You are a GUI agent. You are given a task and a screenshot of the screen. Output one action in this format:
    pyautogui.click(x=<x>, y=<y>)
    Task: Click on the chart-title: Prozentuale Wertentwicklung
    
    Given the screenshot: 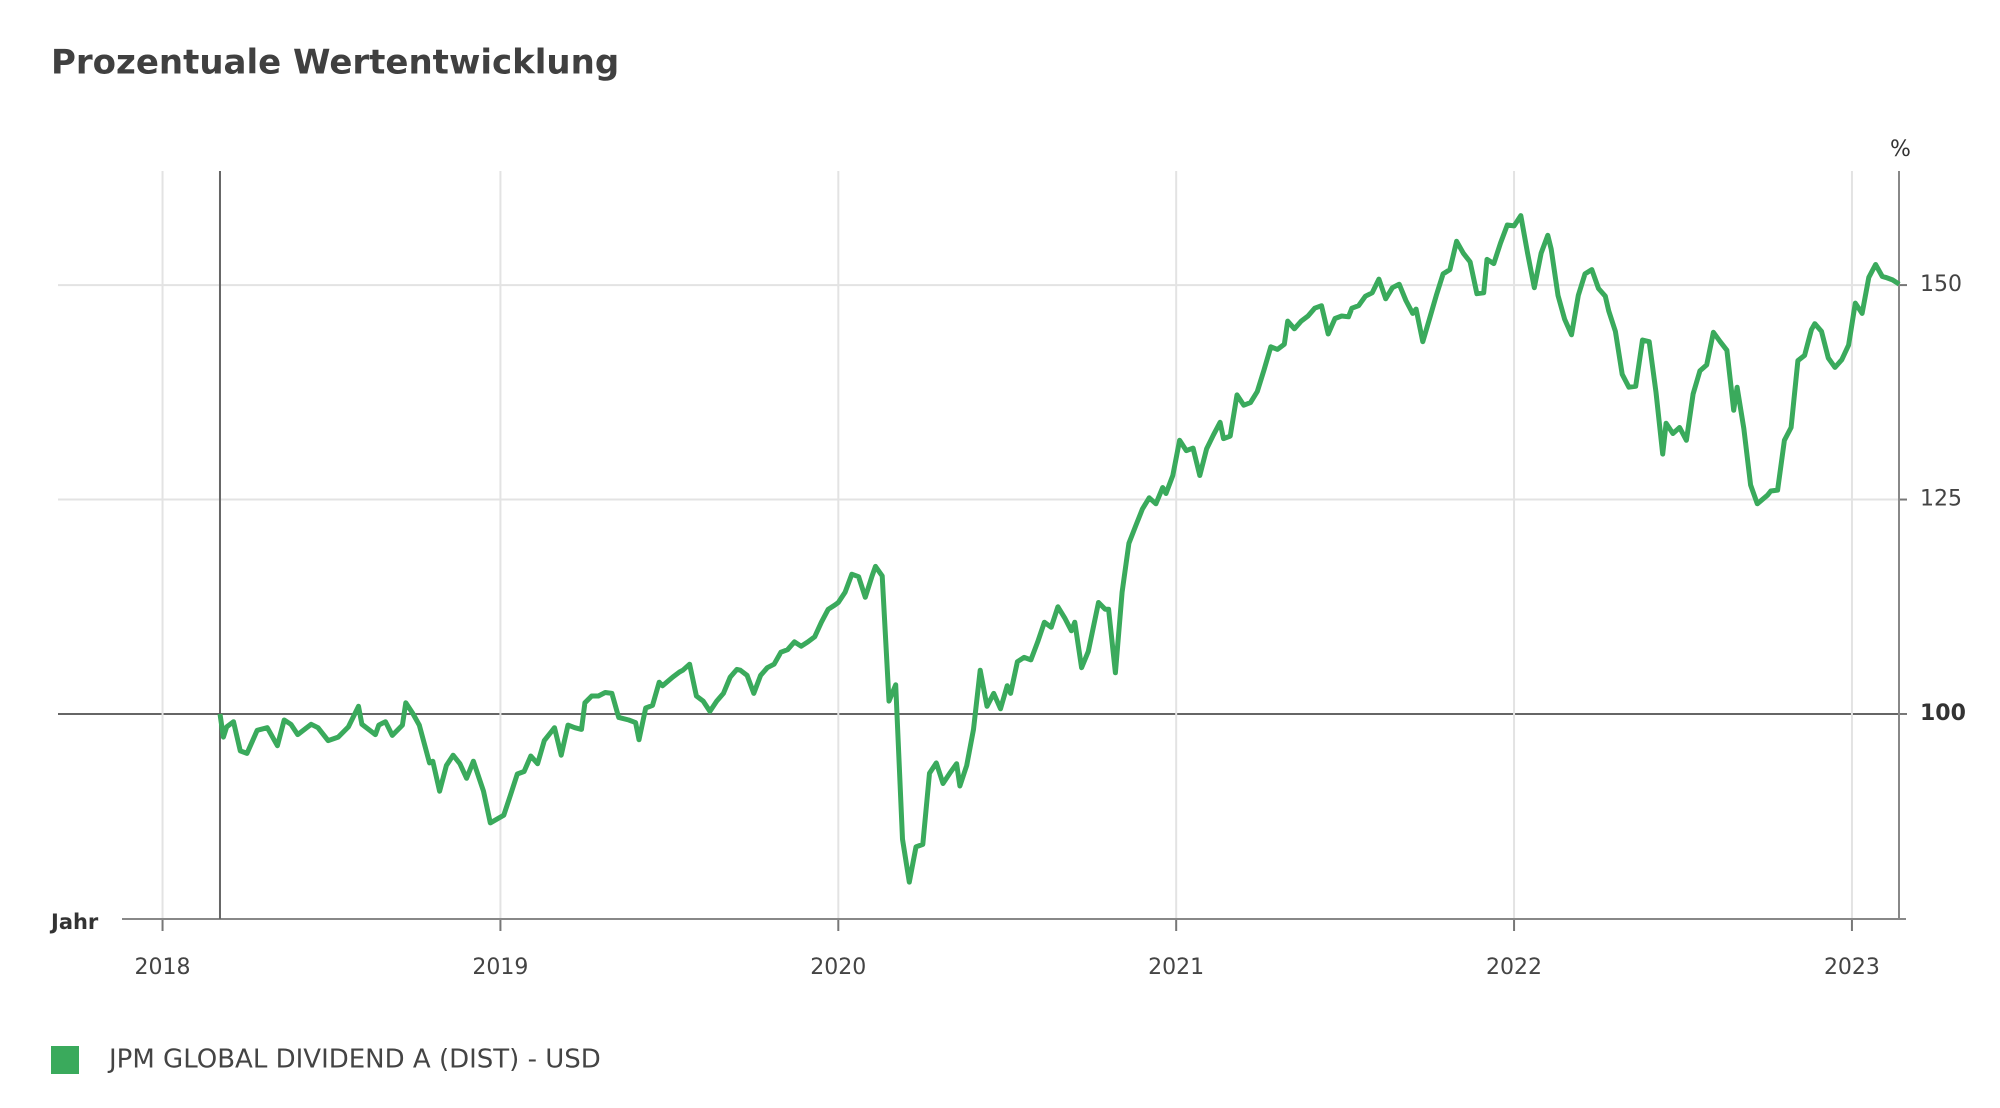 What is the action you would take?
    pyautogui.click(x=335, y=63)
    